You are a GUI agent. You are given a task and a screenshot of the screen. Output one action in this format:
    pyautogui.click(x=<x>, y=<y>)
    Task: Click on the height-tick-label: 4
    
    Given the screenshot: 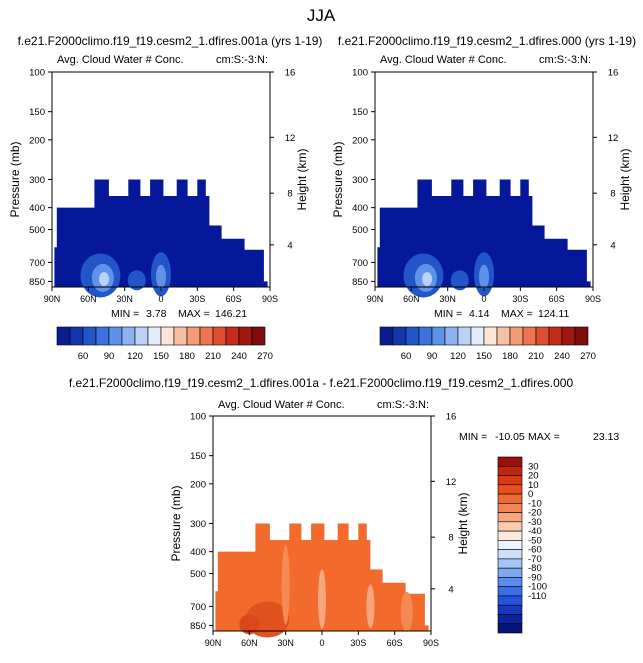 What is the action you would take?
    pyautogui.click(x=289, y=245)
    